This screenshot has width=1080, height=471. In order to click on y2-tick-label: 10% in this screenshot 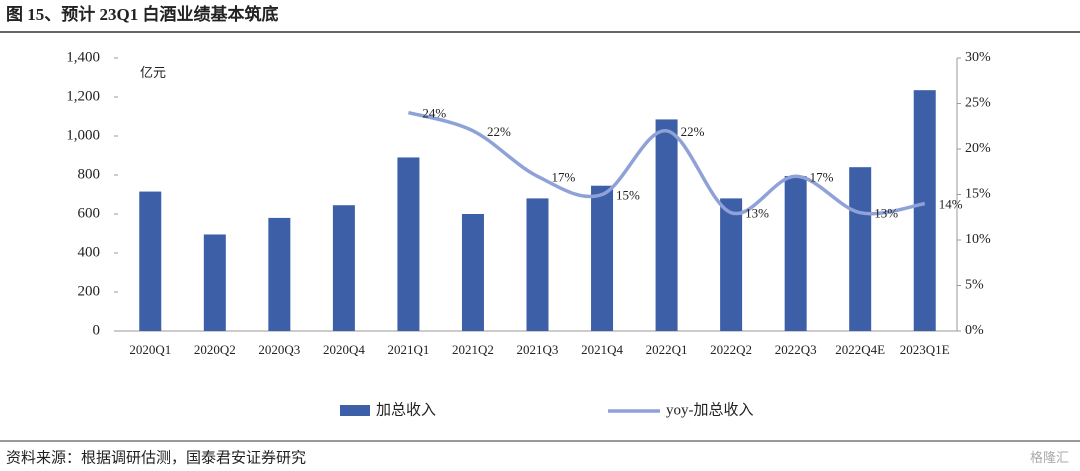, I will do `click(978, 239)`.